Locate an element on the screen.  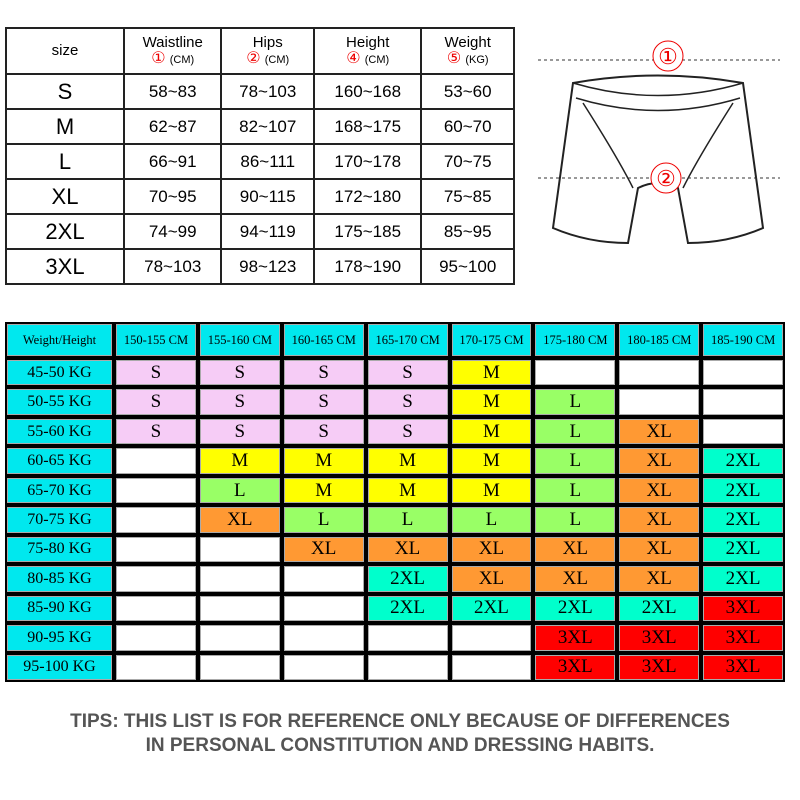
size-row: S 58~83 78~103 160~168 53~60 is located at coordinates (260, 91).